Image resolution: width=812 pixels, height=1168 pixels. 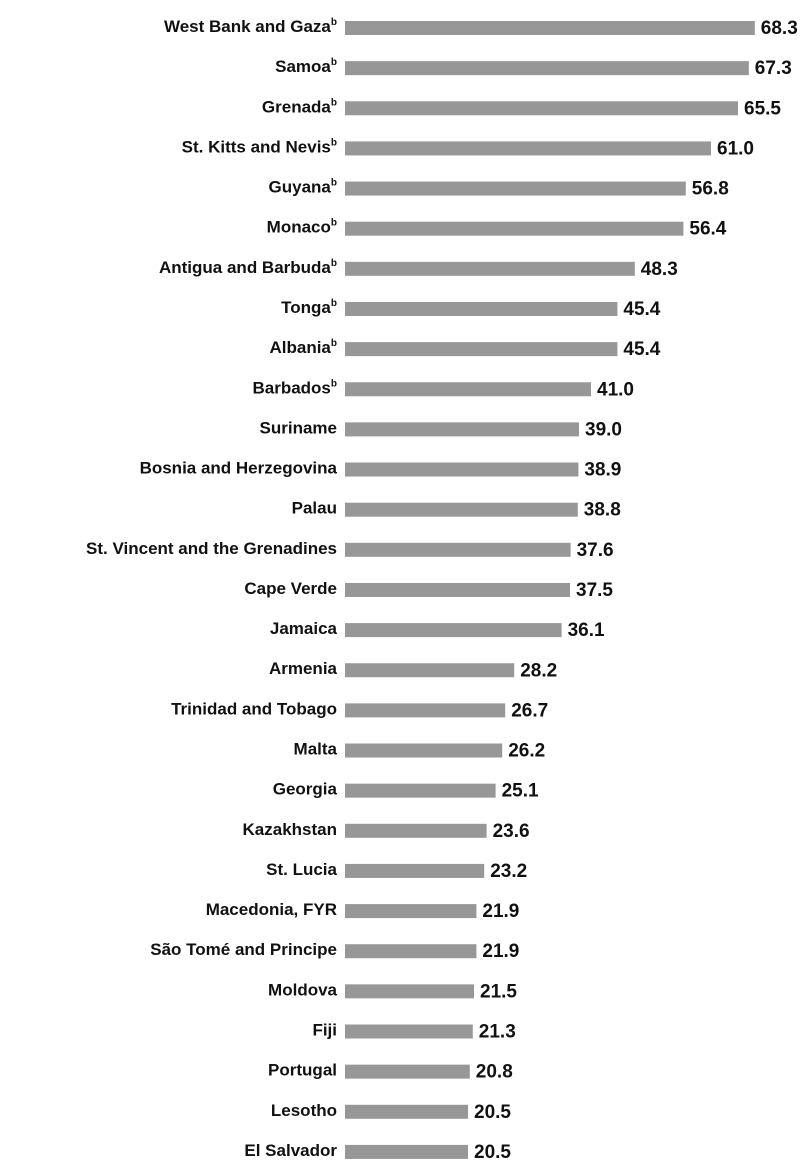 I want to click on value-label: 36.1, so click(x=586, y=630).